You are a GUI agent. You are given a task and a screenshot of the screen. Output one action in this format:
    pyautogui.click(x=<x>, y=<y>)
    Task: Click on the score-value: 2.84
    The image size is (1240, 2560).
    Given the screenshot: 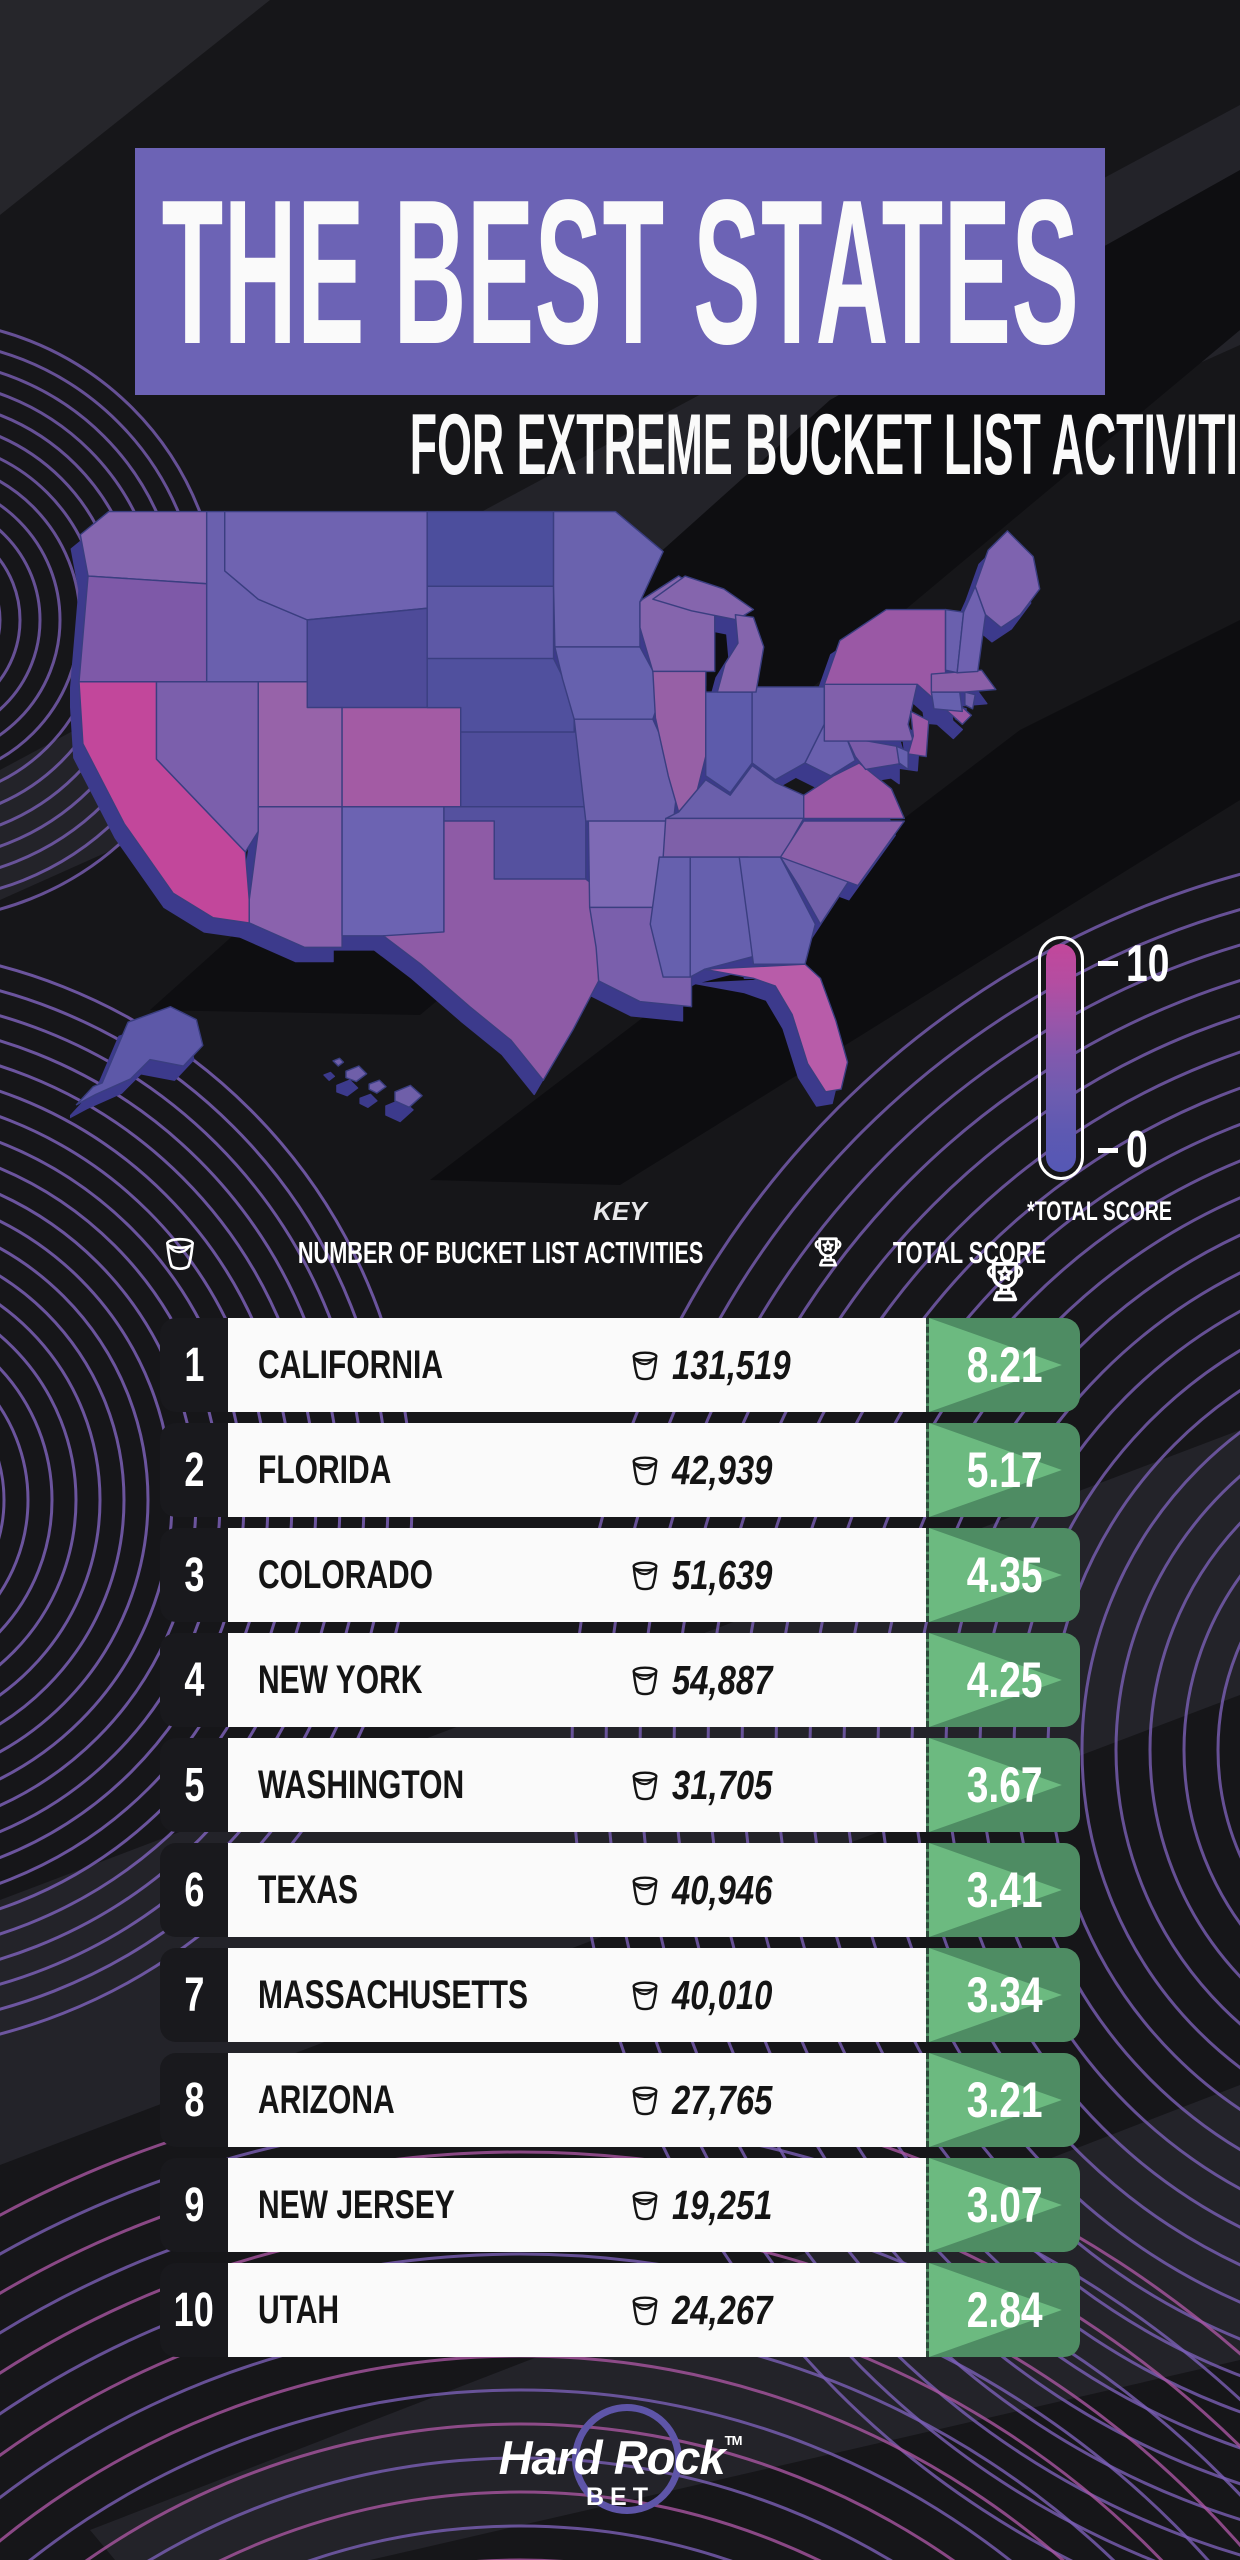 What is the action you would take?
    pyautogui.click(x=1004, y=2310)
    